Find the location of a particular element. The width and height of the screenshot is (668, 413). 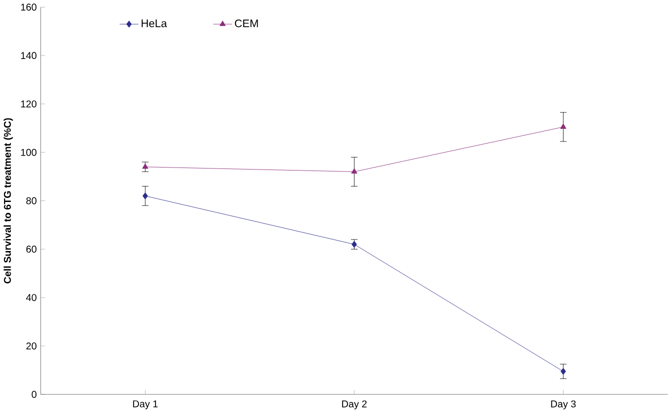

x-tick-label: Day 2 is located at coordinates (354, 405).